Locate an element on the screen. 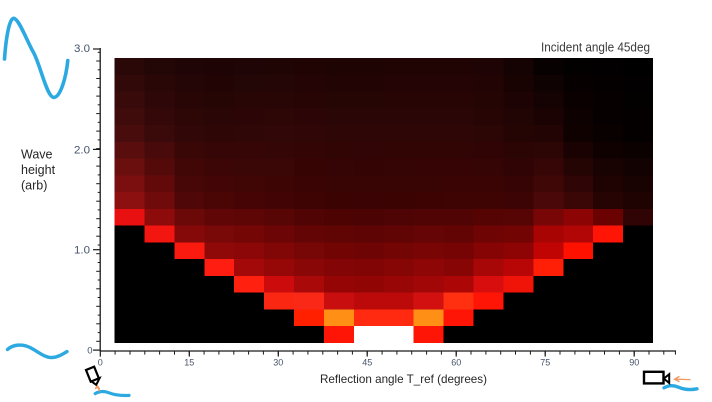 The width and height of the screenshot is (712, 402). svg-text: 1.0 is located at coordinates (82, 250).